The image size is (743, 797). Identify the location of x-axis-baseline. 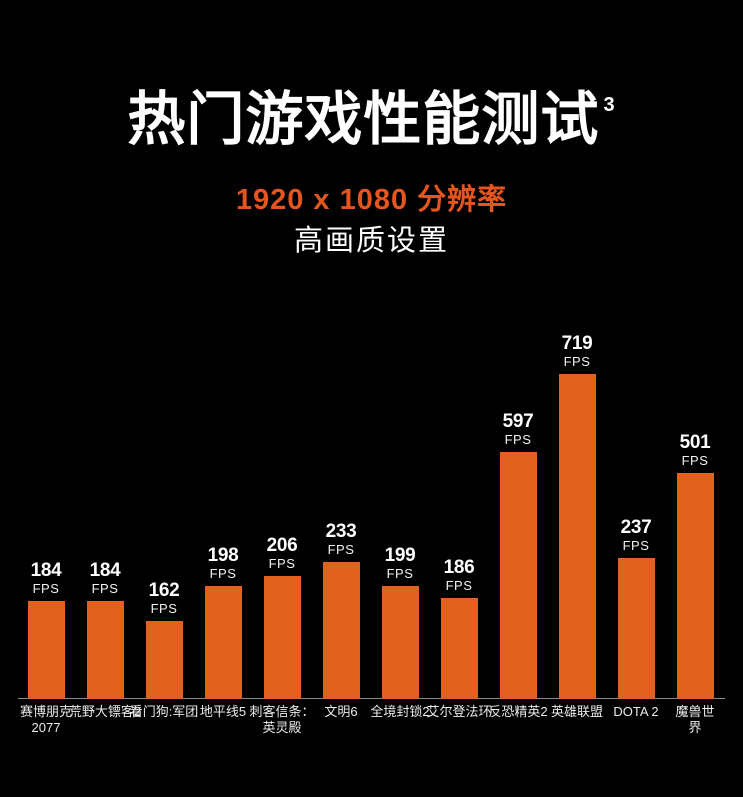
(371, 698).